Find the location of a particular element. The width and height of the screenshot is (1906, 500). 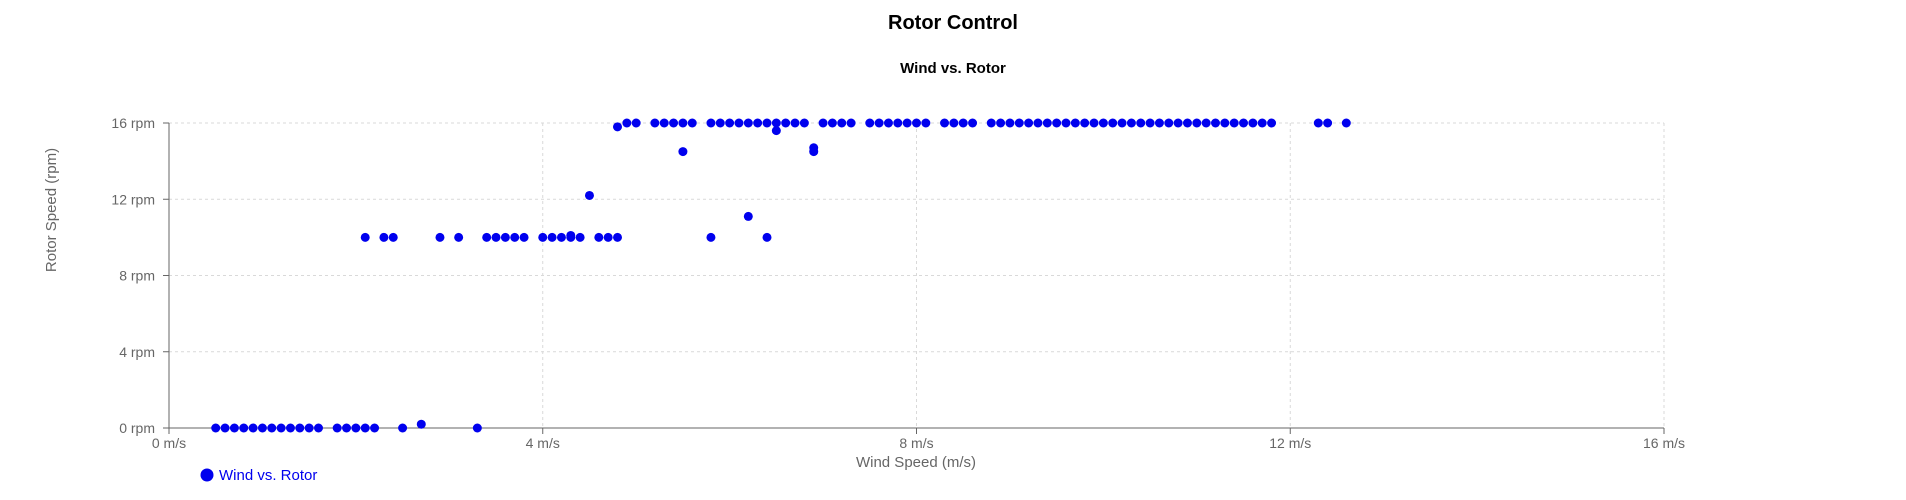

legend: Wind vs. Rotor is located at coordinates (259, 475).